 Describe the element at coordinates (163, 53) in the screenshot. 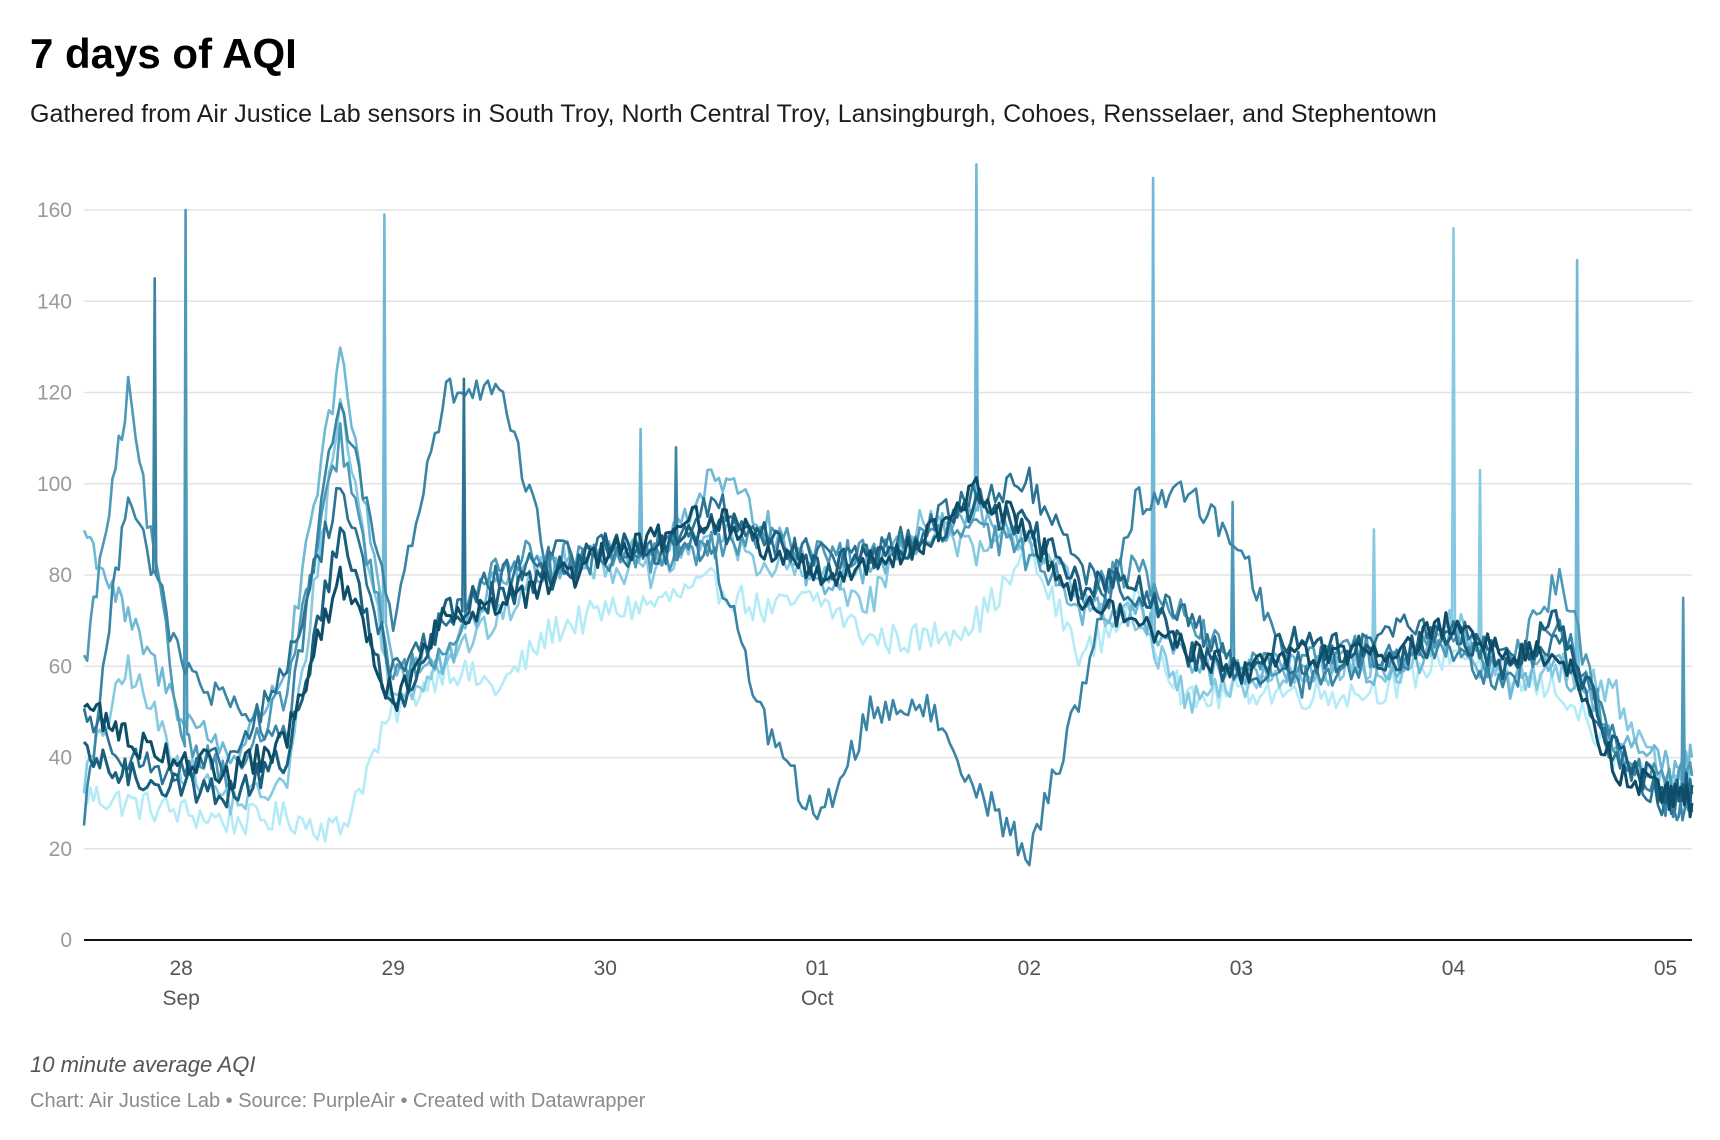

I see `chart-title: 7 days of AQI` at that location.